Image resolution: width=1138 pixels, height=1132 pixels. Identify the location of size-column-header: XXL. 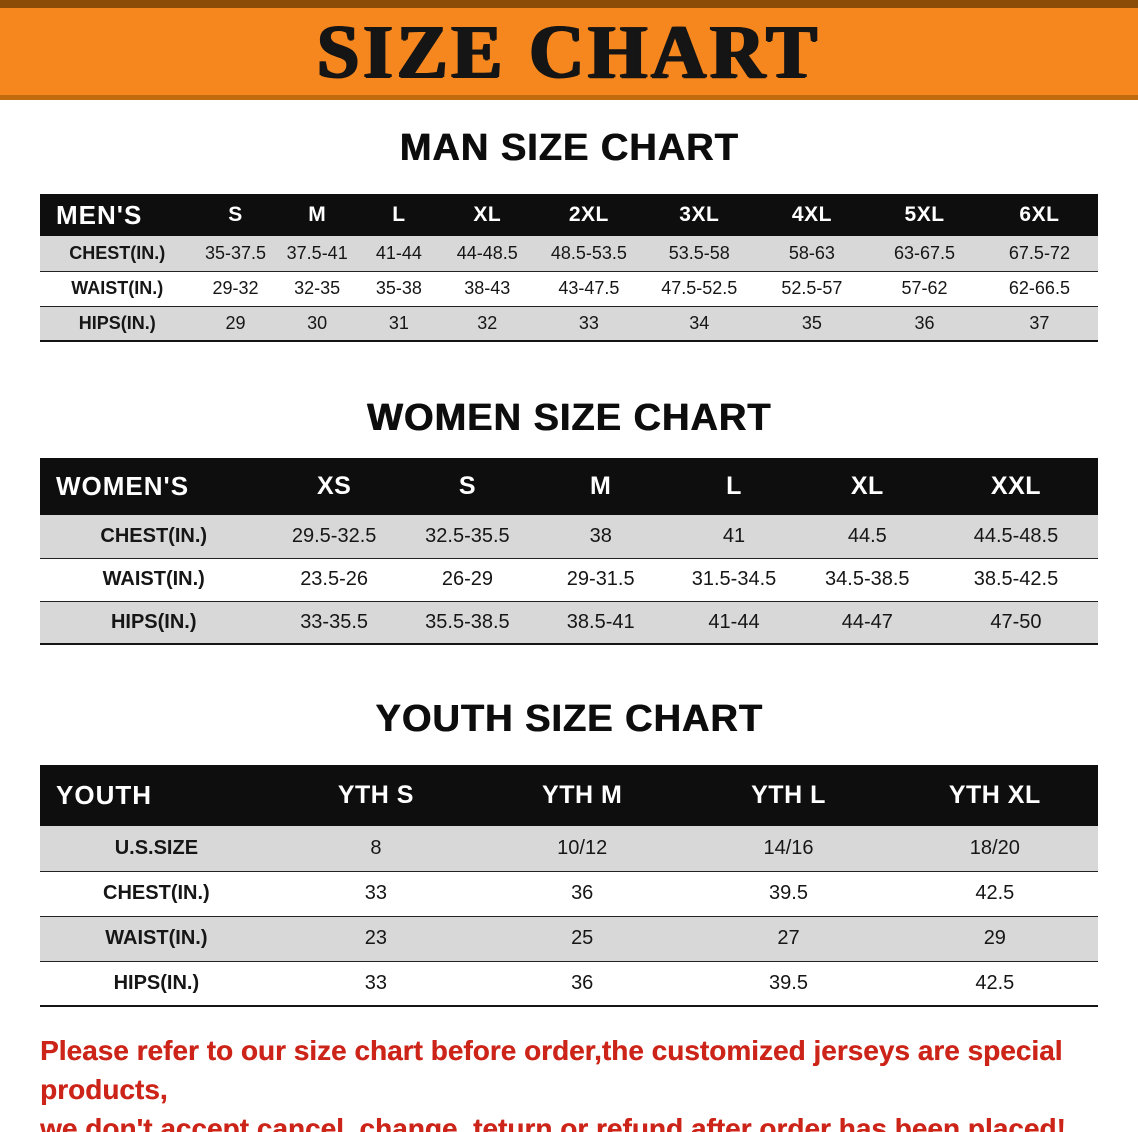
(1015, 486).